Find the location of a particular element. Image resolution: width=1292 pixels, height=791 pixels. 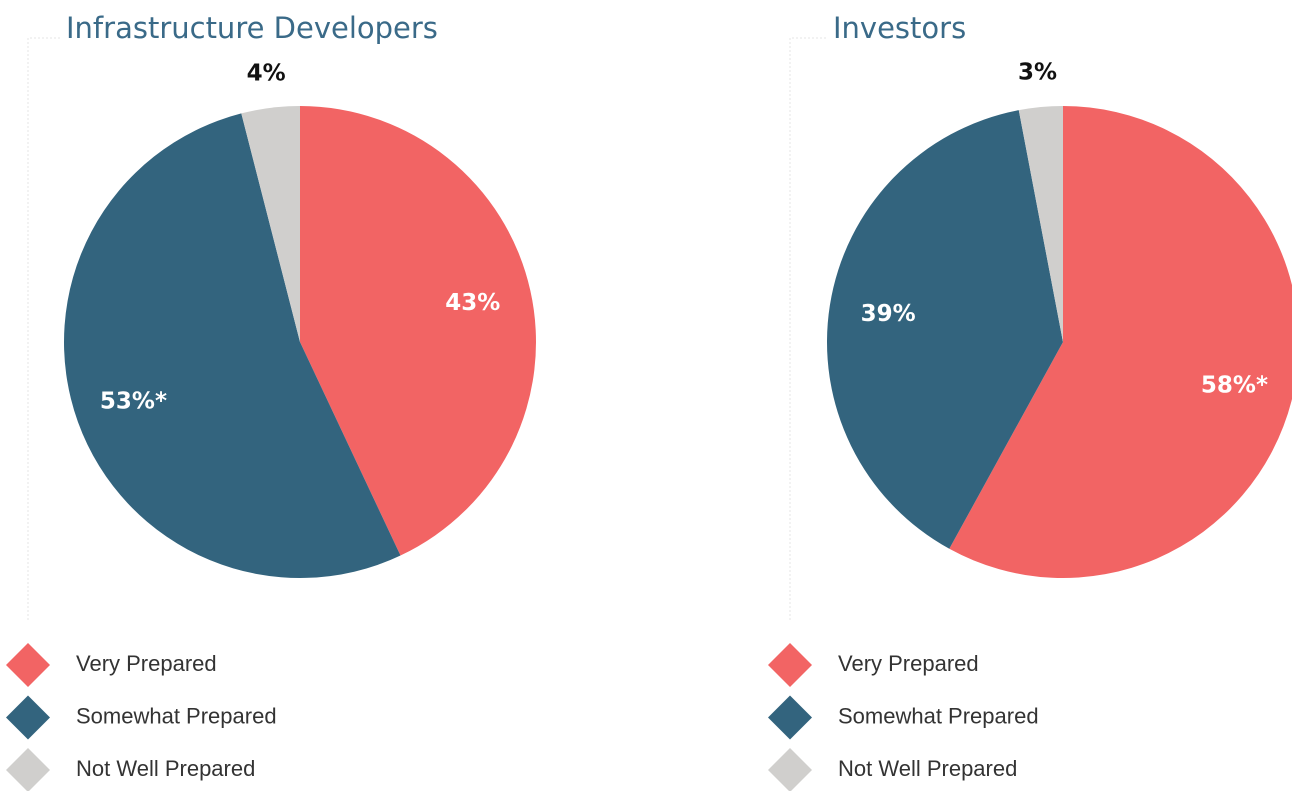

data-label: 4% is located at coordinates (266, 74).